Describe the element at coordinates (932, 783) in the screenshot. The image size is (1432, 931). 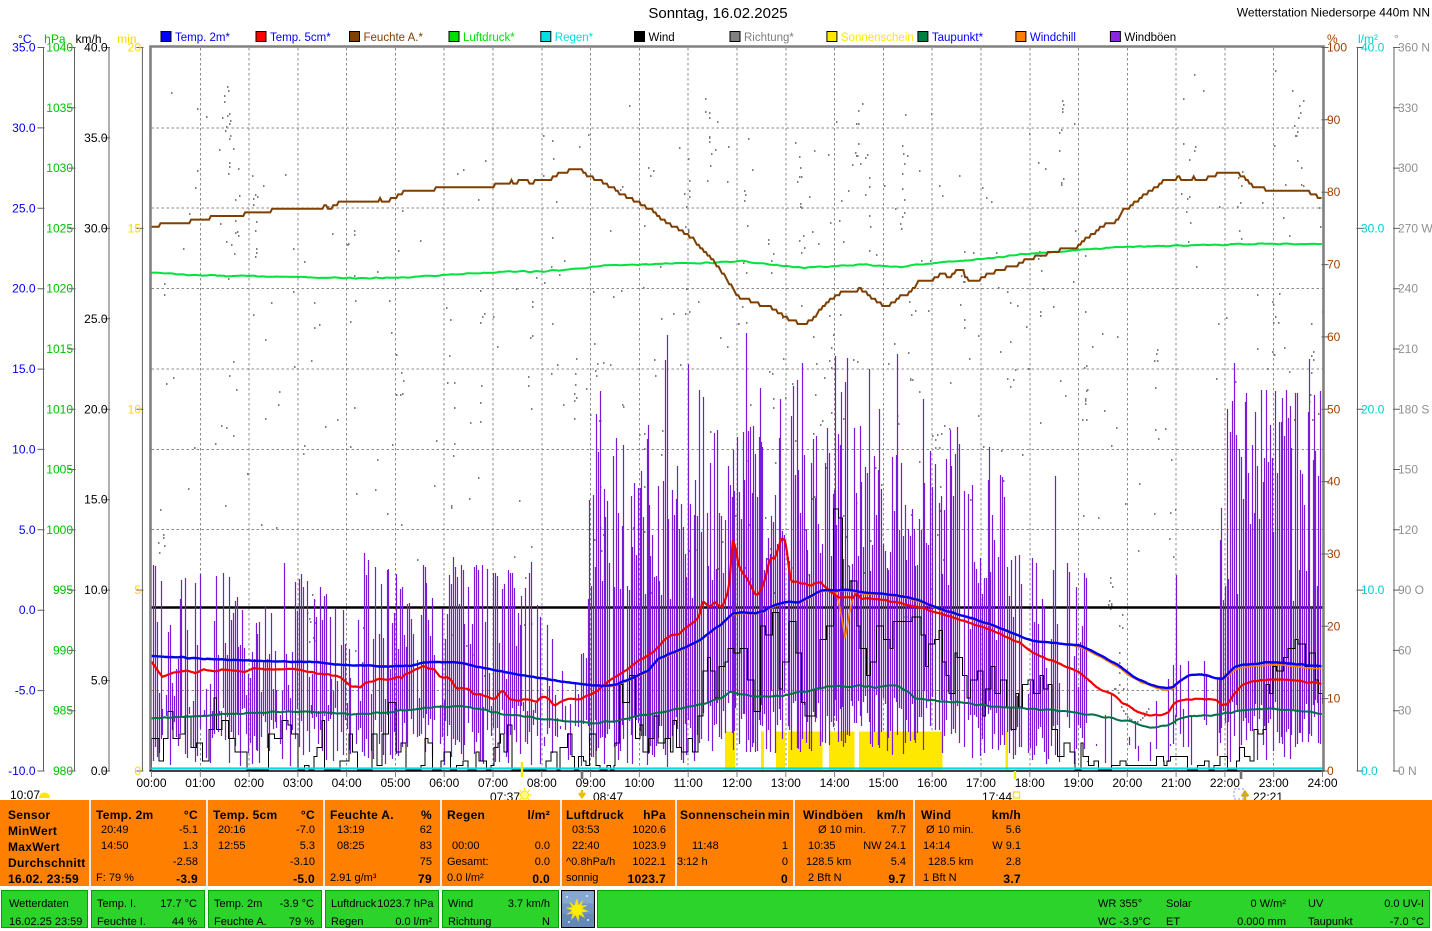
I see `svg-text: 16:00` at that location.